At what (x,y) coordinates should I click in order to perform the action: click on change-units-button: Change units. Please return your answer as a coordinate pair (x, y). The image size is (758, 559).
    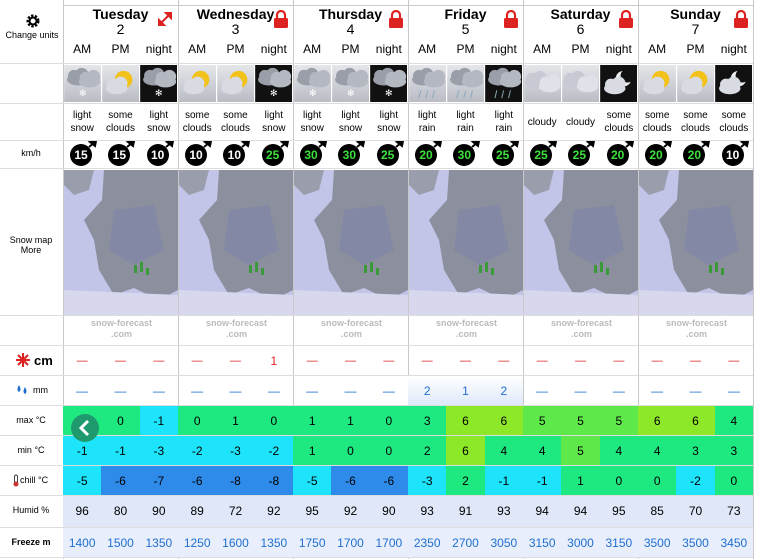
    Looking at the image, I should click on (32, 35).